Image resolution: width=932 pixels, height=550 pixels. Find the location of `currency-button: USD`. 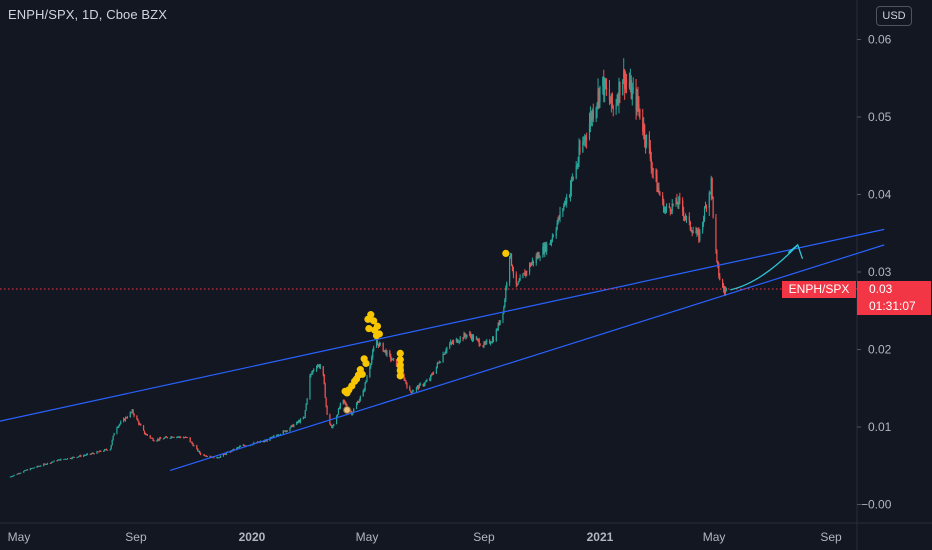

currency-button: USD is located at coordinates (894, 16).